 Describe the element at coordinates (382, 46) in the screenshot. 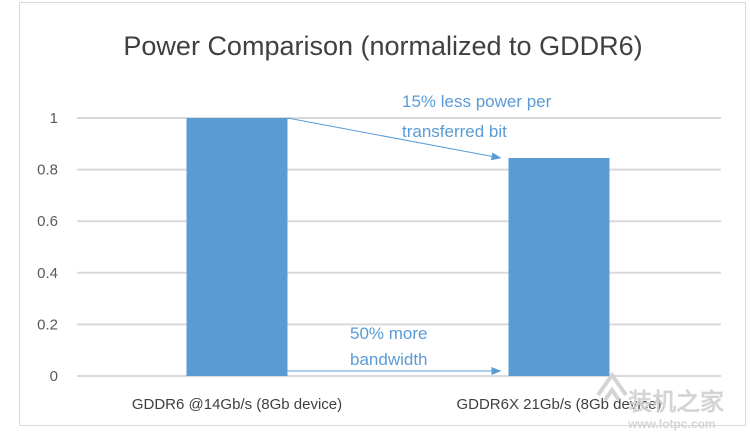

I see `chart-title: Power Comparison (normalized to GDDR6)` at that location.